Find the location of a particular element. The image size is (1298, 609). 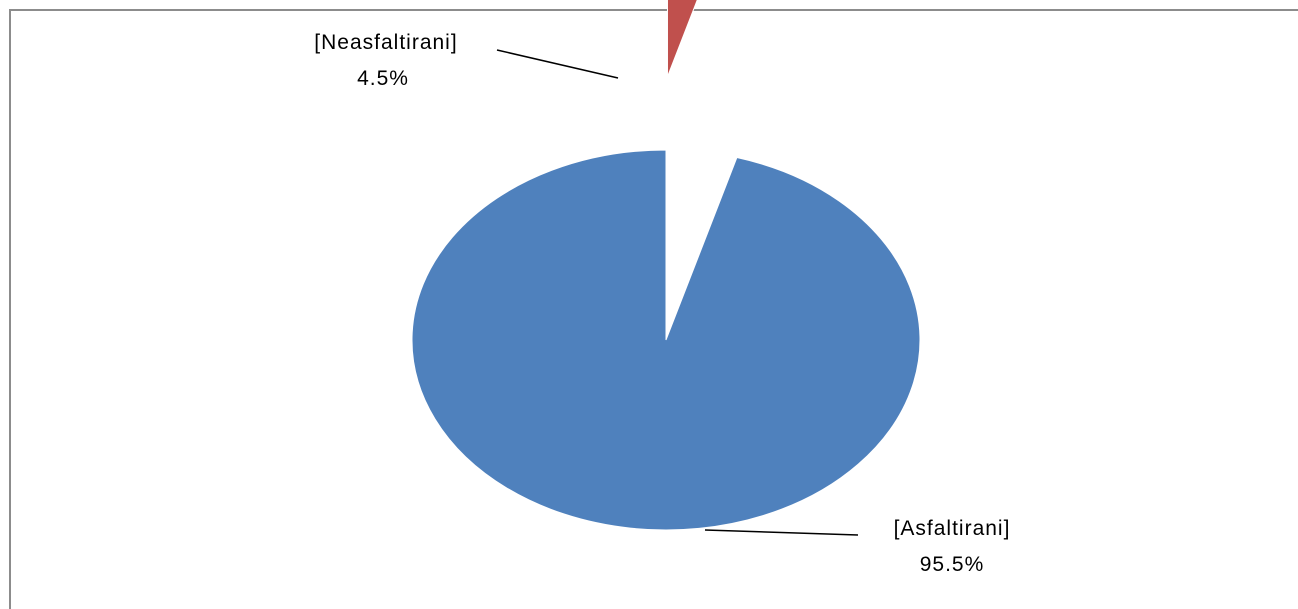

leader-line-neasfaltirani is located at coordinates (557, 64).